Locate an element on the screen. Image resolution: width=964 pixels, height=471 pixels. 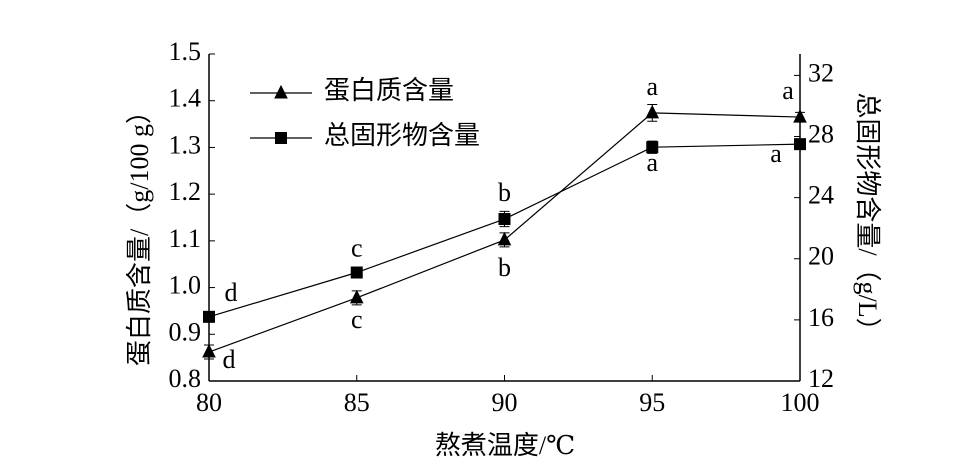
y-tick-label: 1.1 is located at coordinates (185, 238).